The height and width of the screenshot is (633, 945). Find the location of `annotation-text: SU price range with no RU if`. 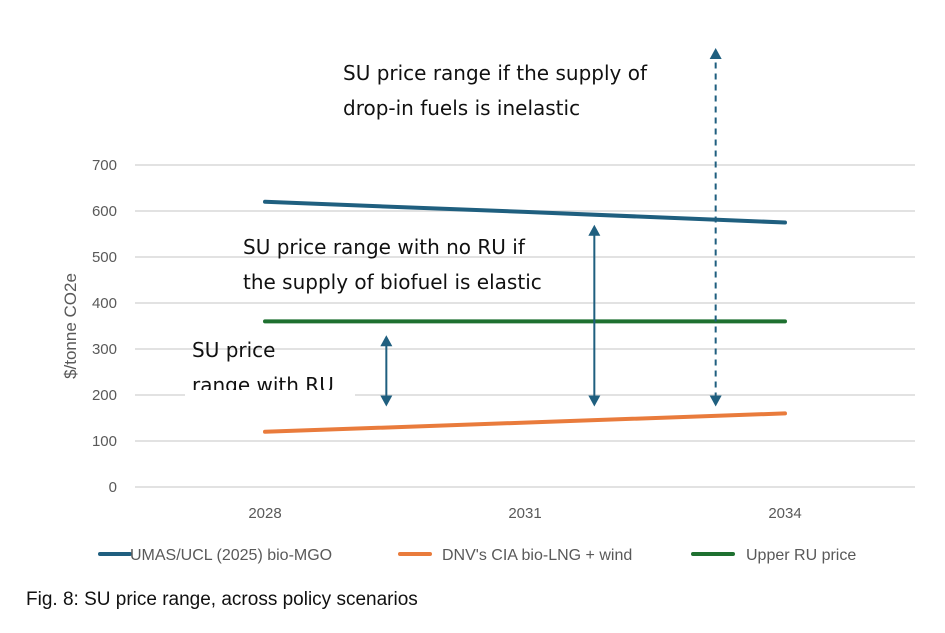

annotation-text: SU price range with no RU if is located at coordinates (384, 247).